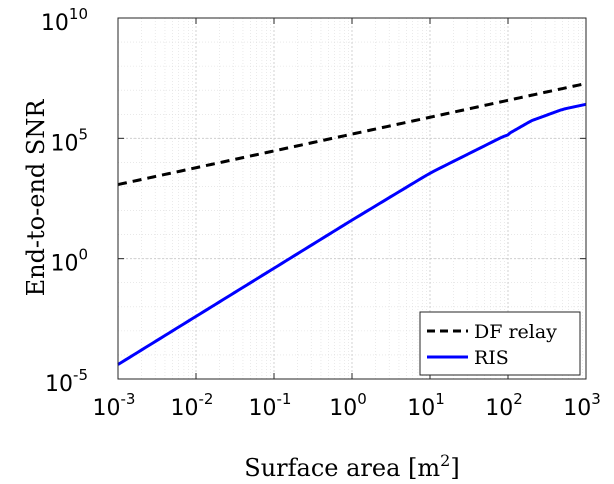 The image size is (614, 484). Describe the element at coordinates (342, 468) in the screenshot. I see `x-axis-label-main: Surface area [m` at that location.